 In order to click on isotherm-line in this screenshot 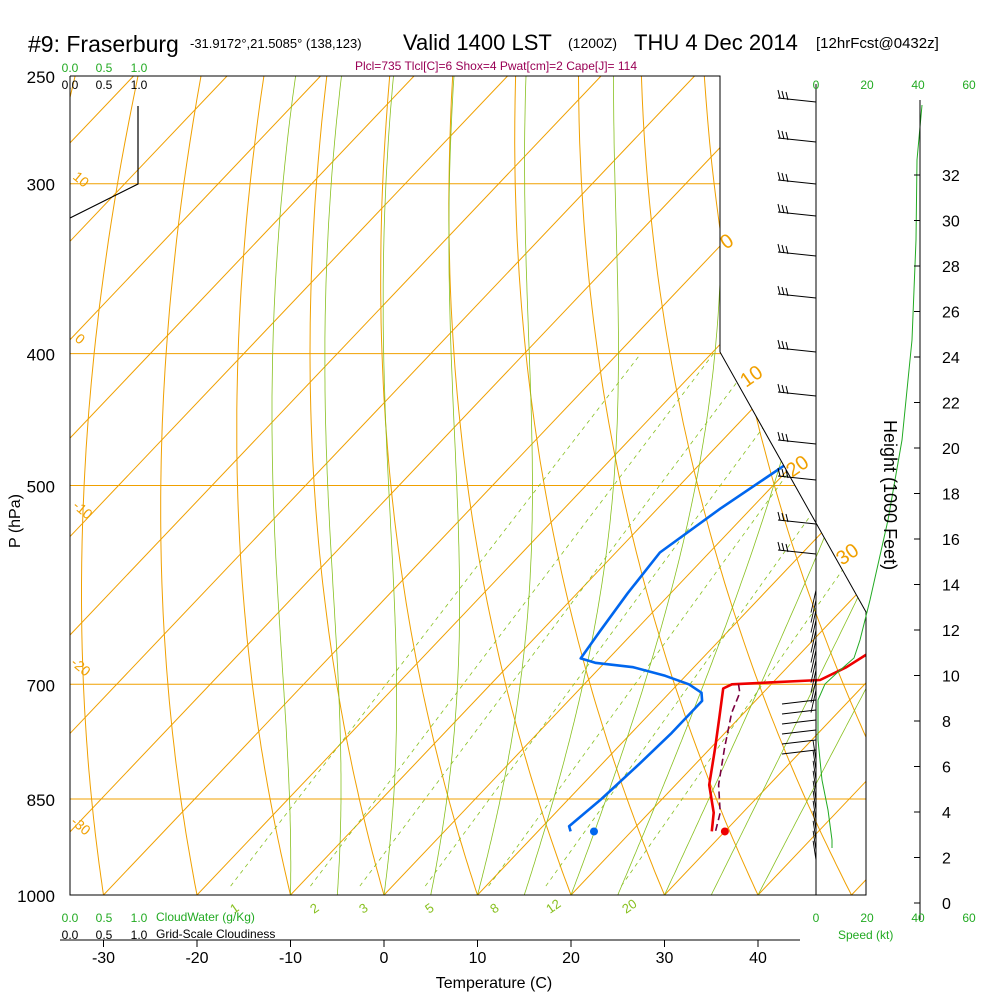, I will do `click(858, 485)`.